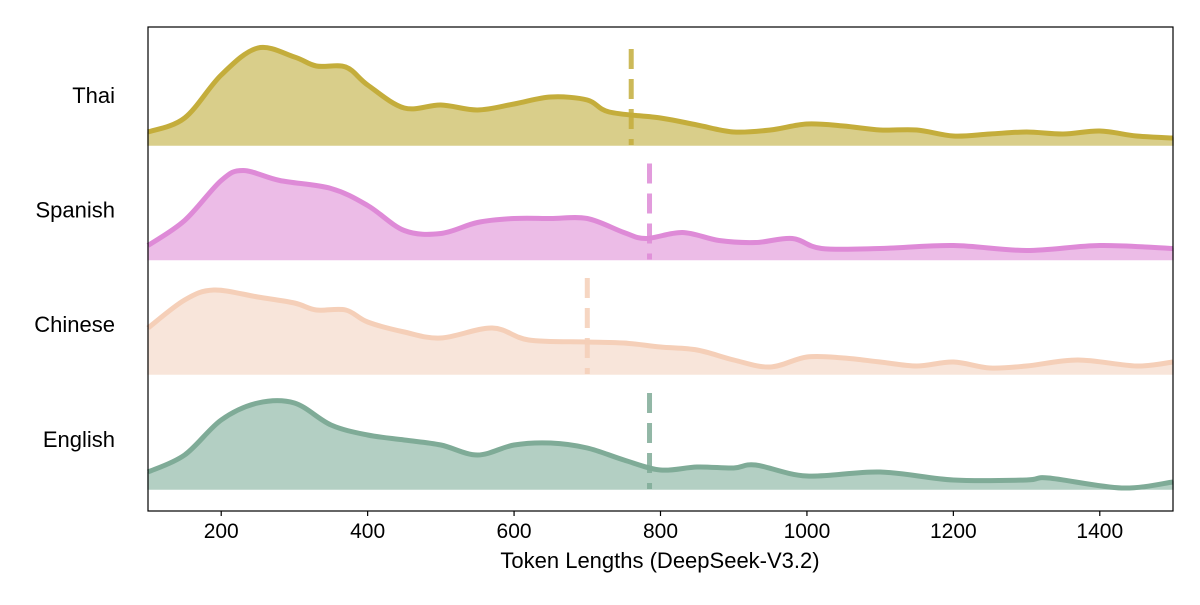  Describe the element at coordinates (75, 210) in the screenshot. I see `row-label: Spanish` at that location.